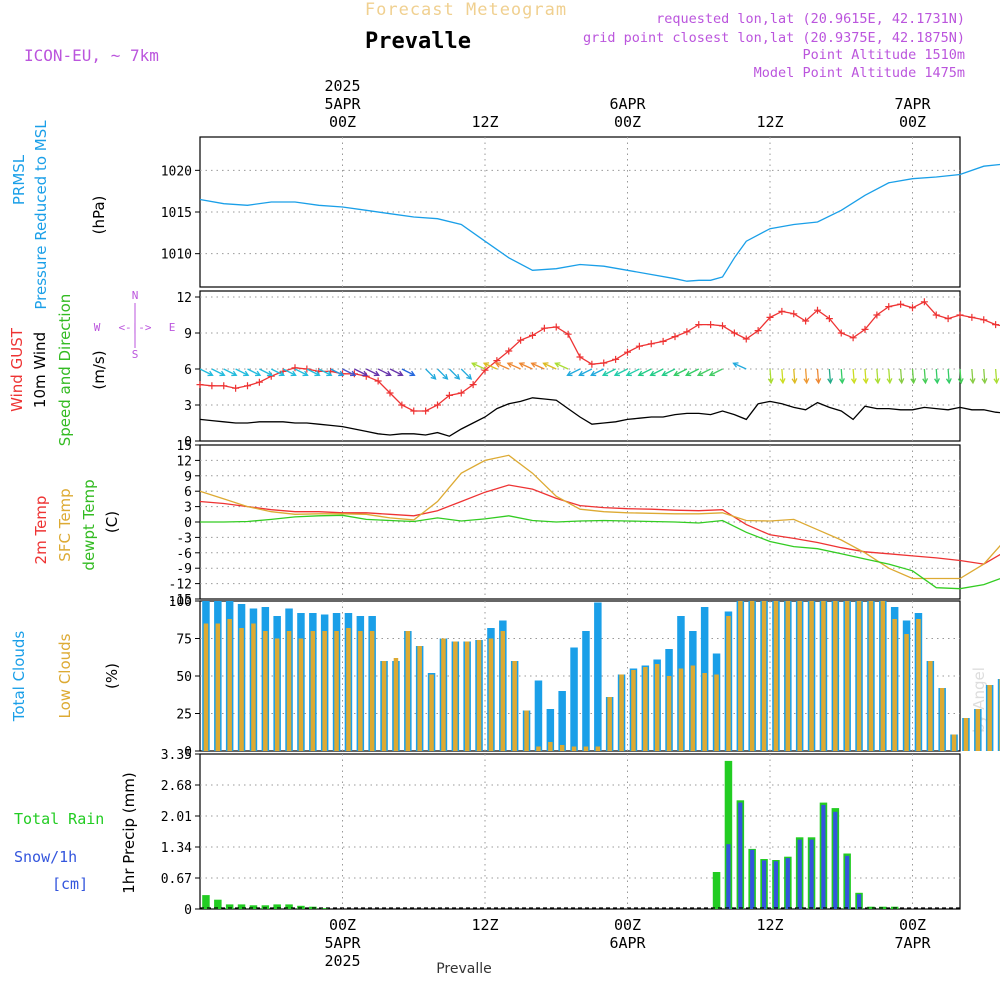 The width and height of the screenshot is (1000, 1000). What do you see at coordinates (484, 122) in the screenshot?
I see `time-label-top: 12Z` at bounding box center [484, 122].